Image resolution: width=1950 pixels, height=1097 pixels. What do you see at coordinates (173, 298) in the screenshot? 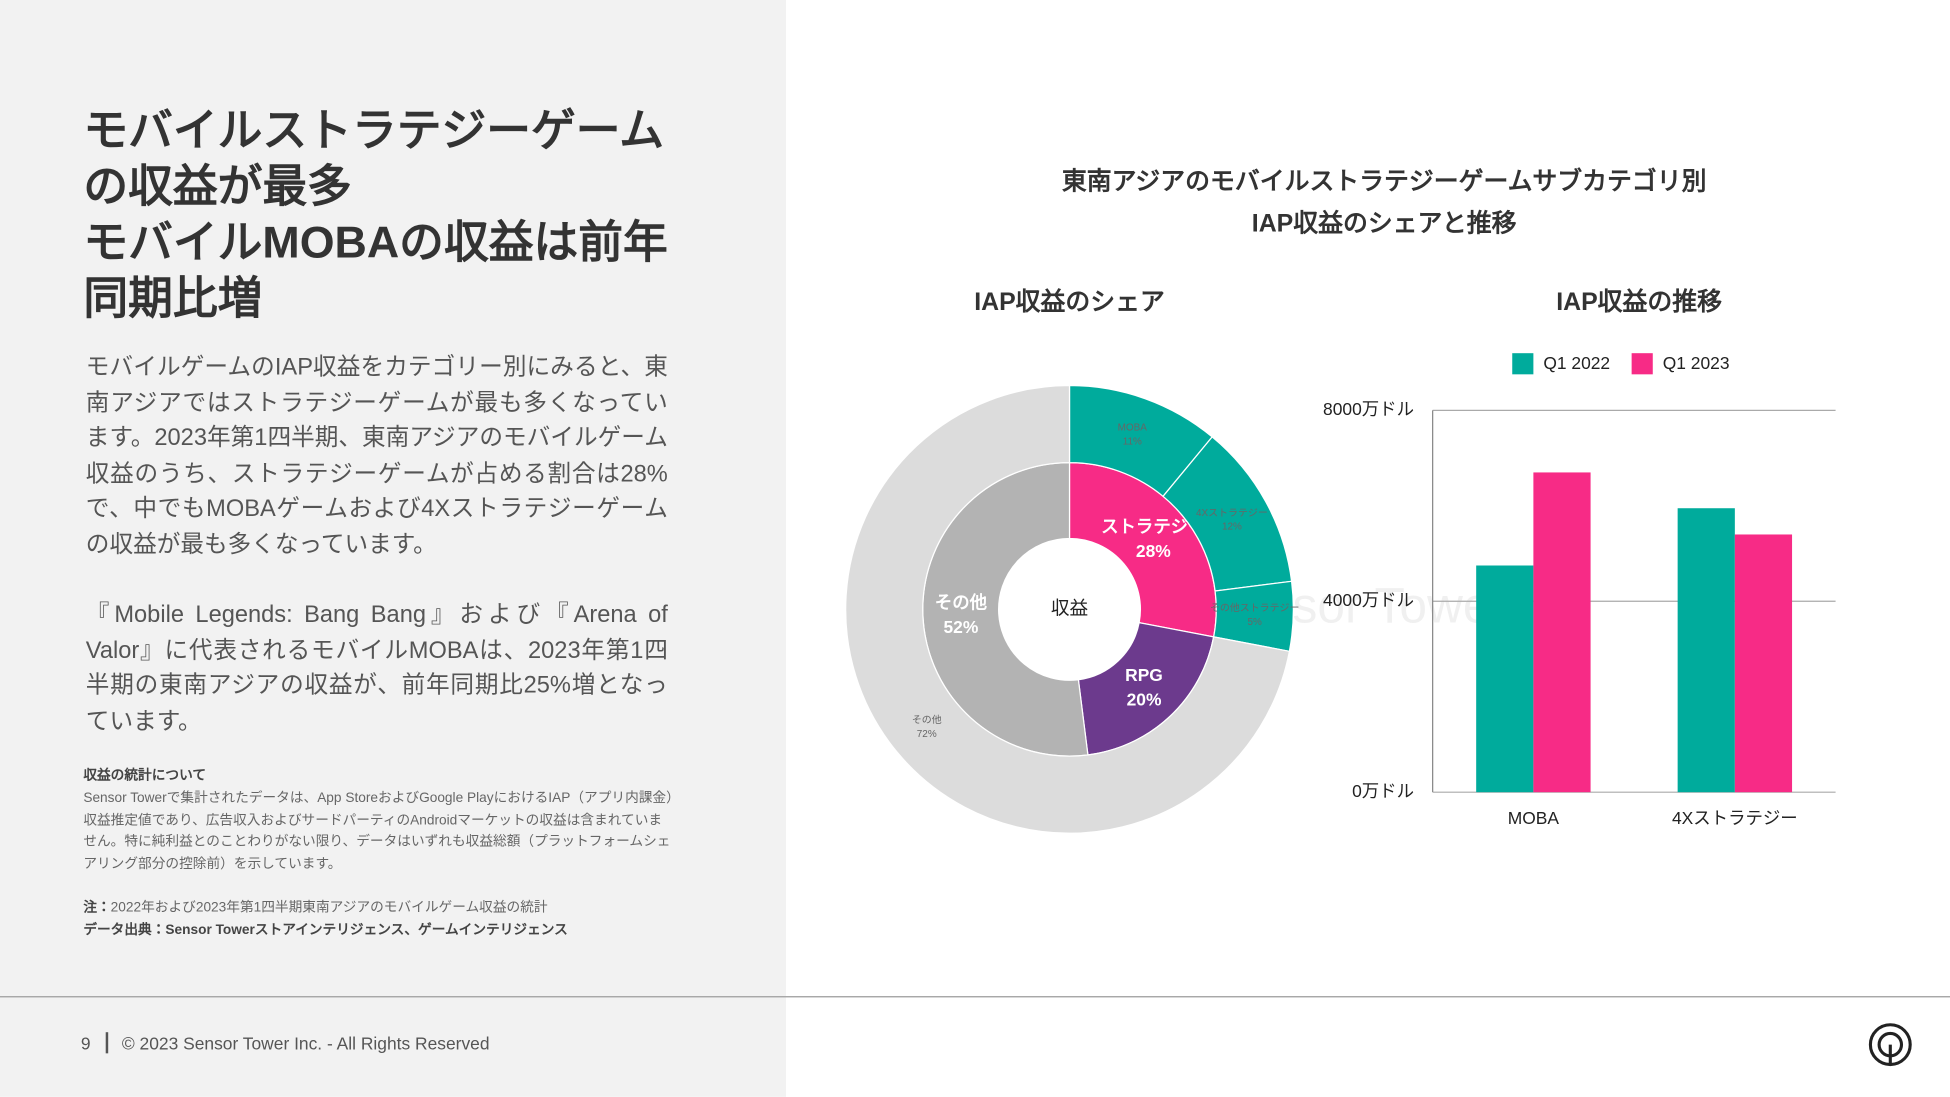
I see `title-line: 同期比増` at bounding box center [173, 298].